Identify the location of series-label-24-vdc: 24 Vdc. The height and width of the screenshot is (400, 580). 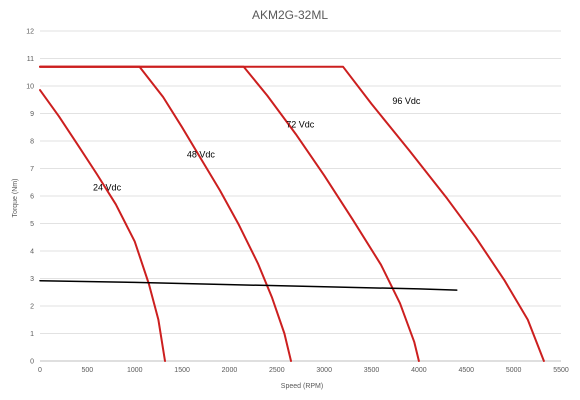
(107, 188).